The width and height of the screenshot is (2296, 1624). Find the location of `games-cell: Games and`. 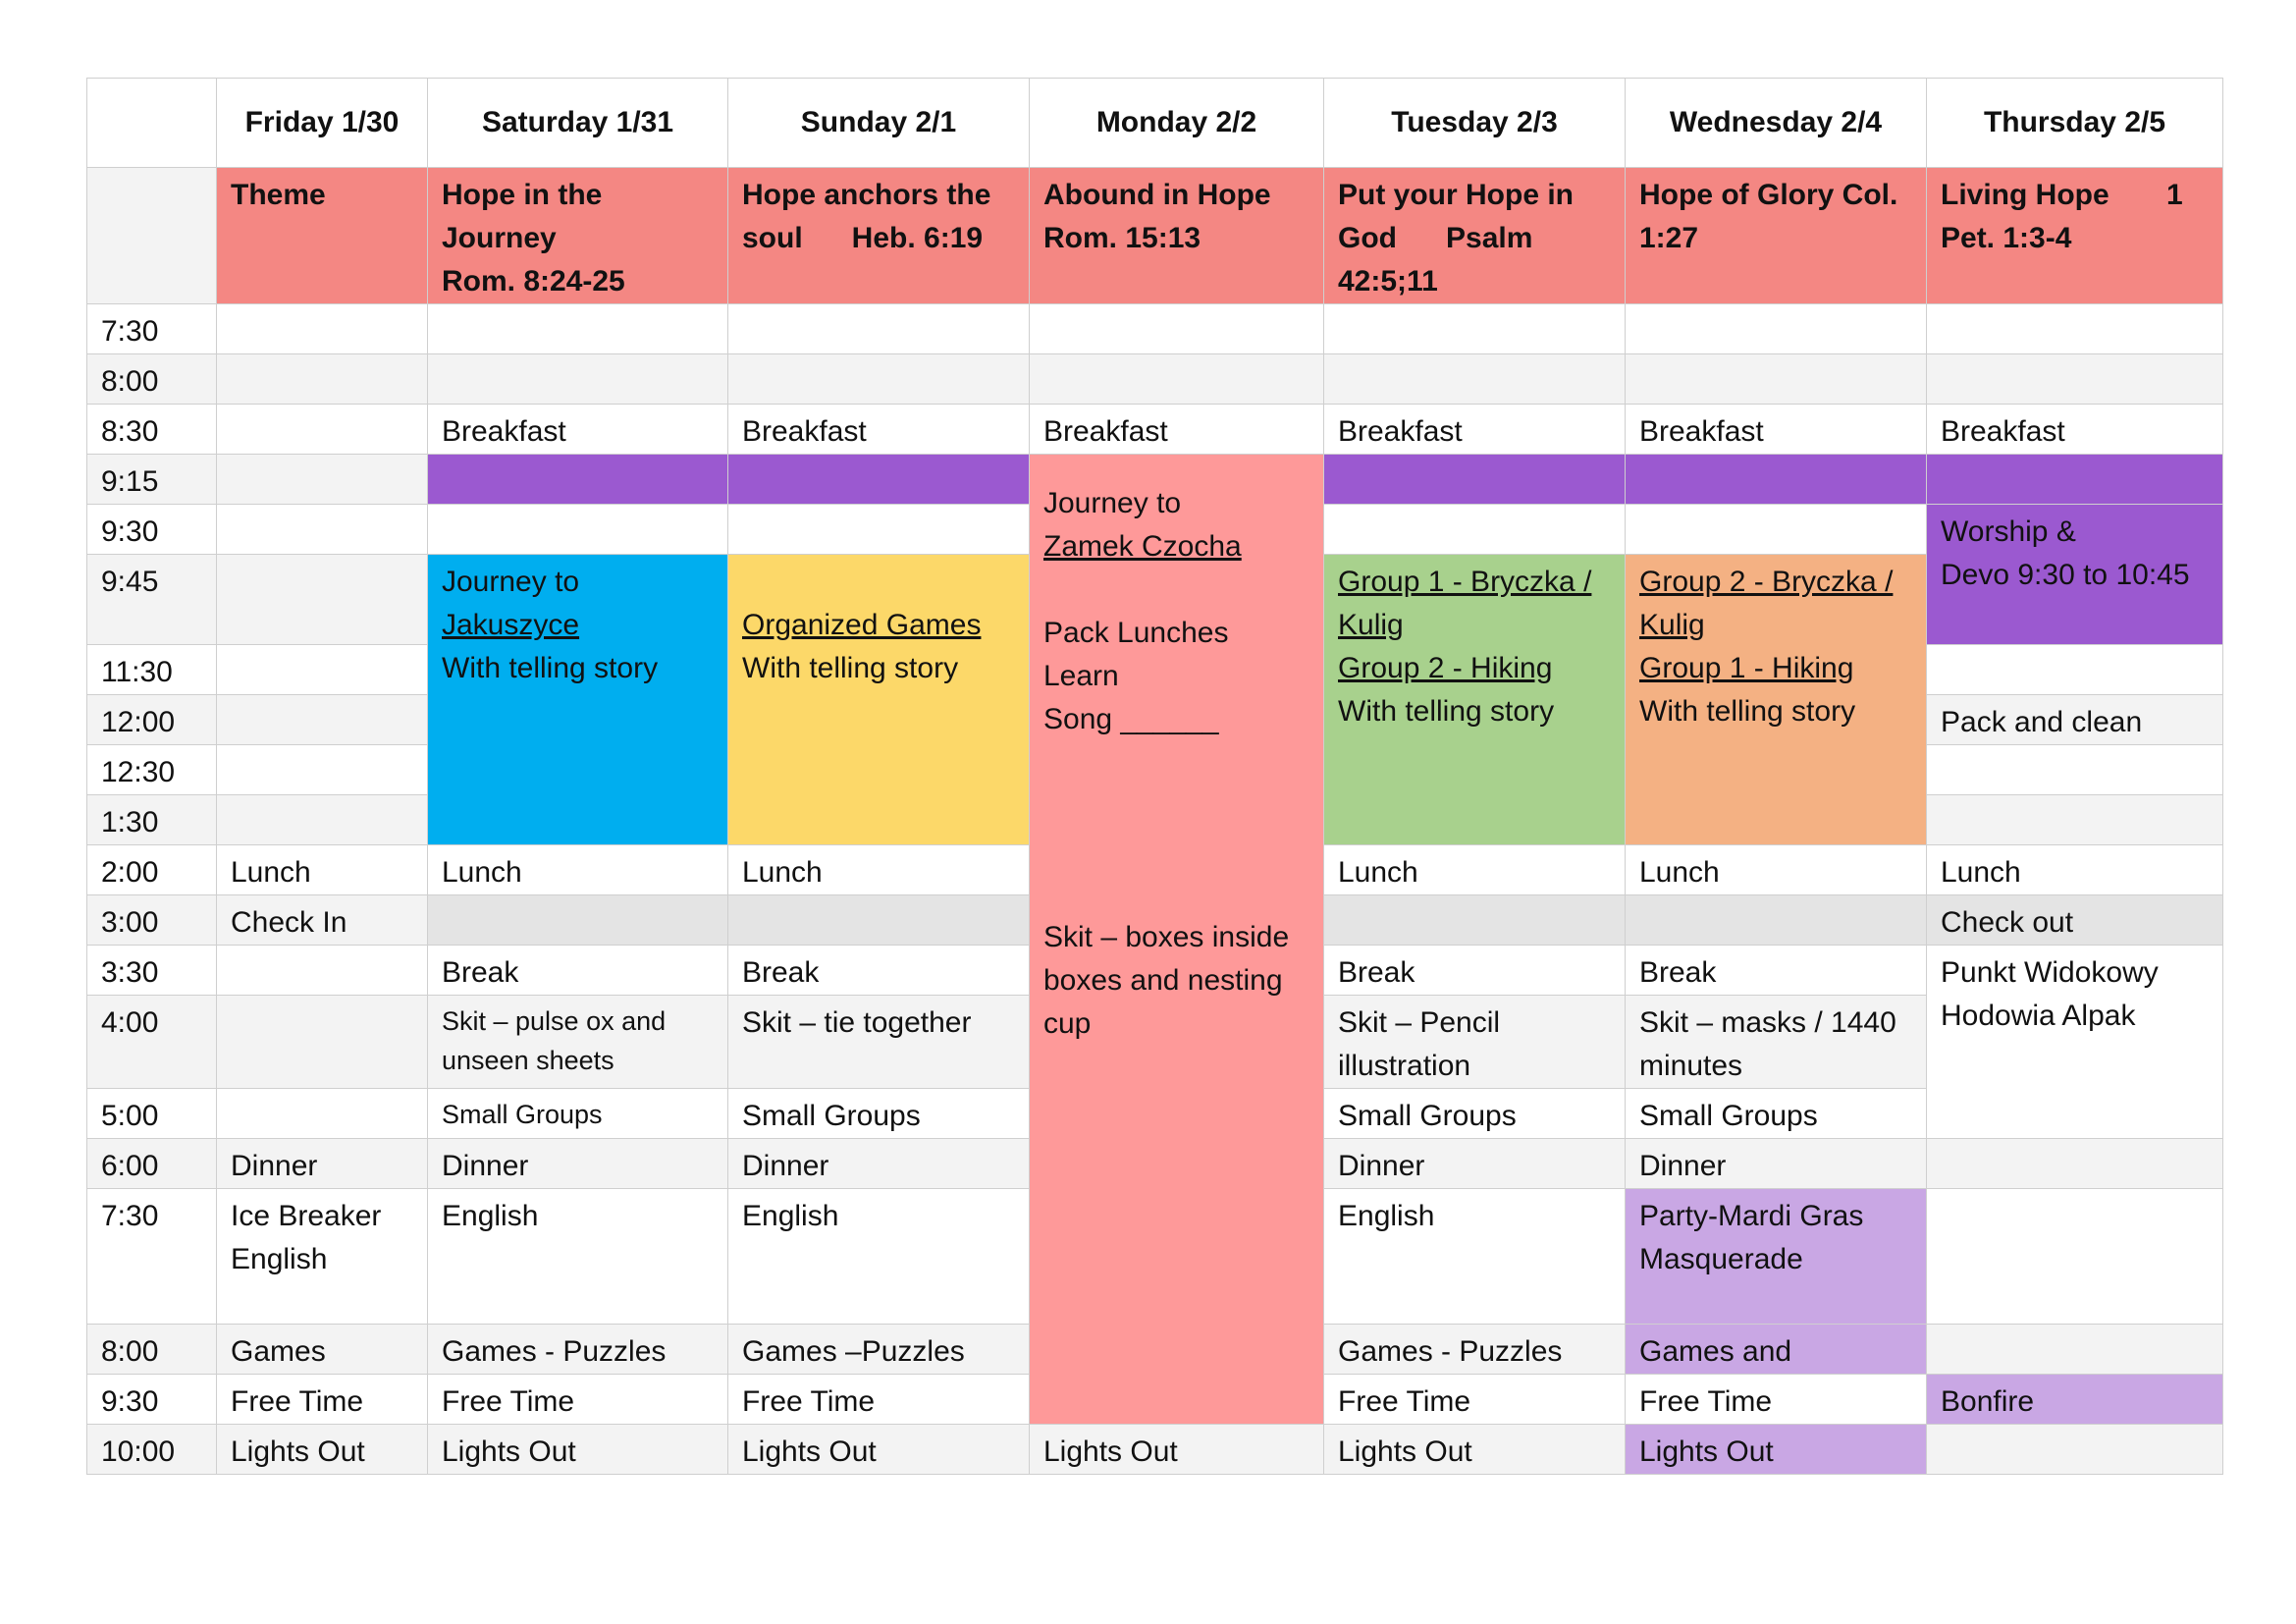

games-cell: Games and is located at coordinates (1776, 1349).